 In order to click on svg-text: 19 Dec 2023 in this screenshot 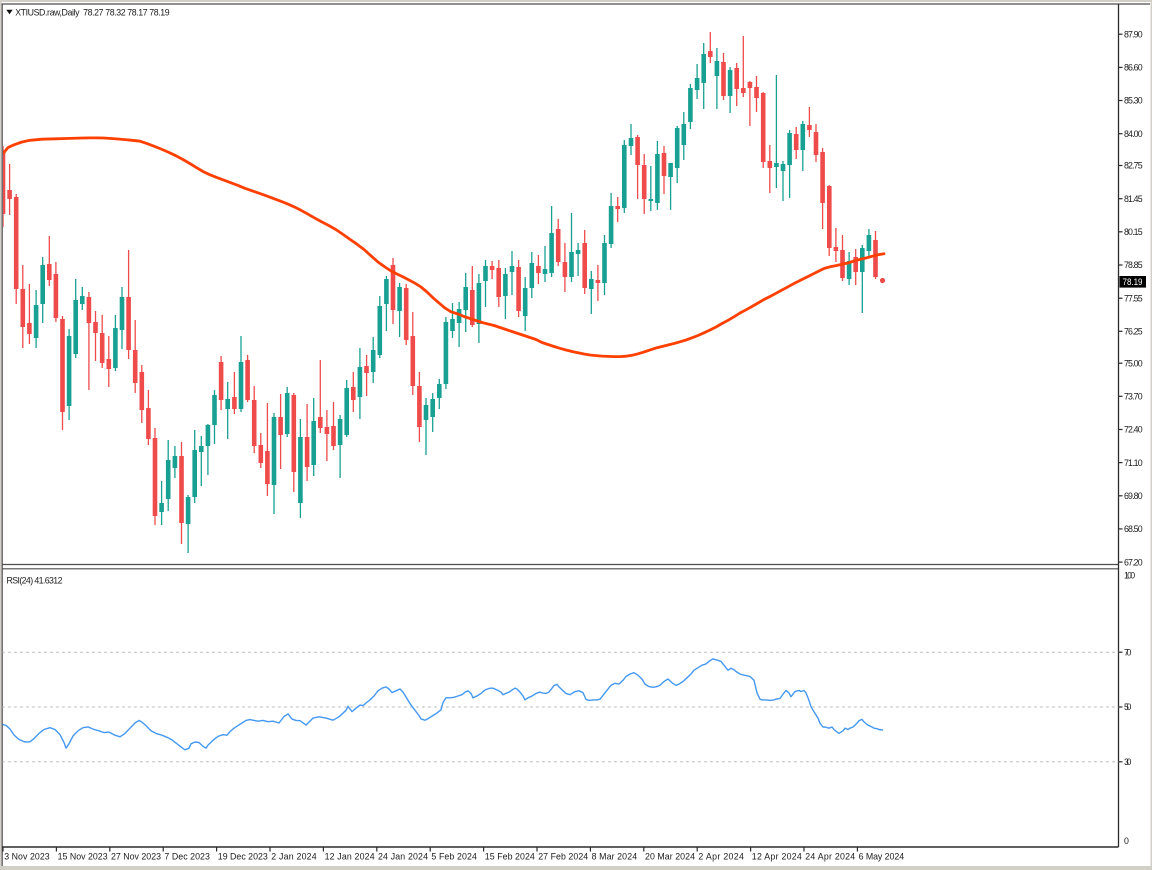, I will do `click(243, 857)`.